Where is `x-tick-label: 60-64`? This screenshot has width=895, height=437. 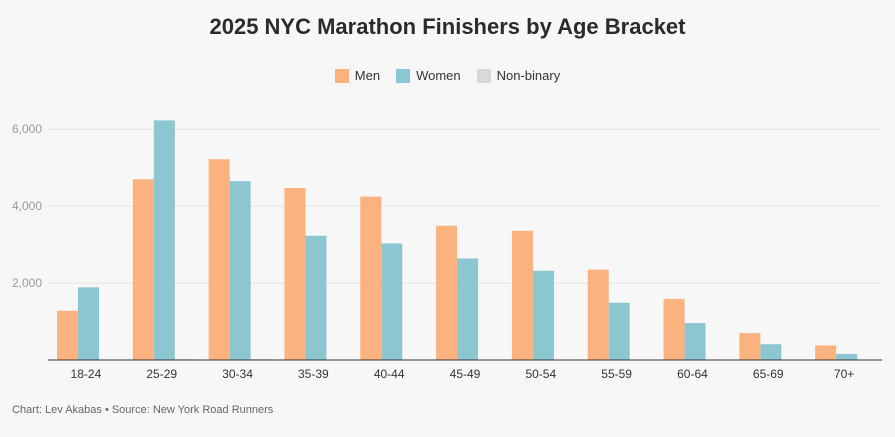
x-tick-label: 60-64 is located at coordinates (692, 374).